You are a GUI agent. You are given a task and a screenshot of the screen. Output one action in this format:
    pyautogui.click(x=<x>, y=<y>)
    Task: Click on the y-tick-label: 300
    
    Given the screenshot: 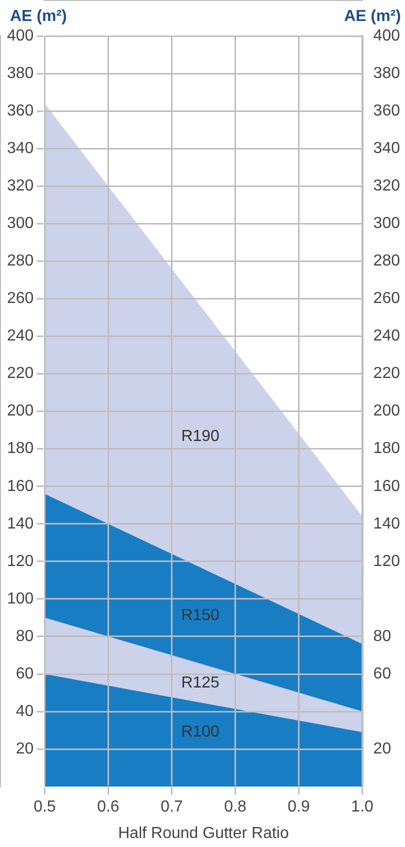 What is the action you would take?
    pyautogui.click(x=20, y=223)
    